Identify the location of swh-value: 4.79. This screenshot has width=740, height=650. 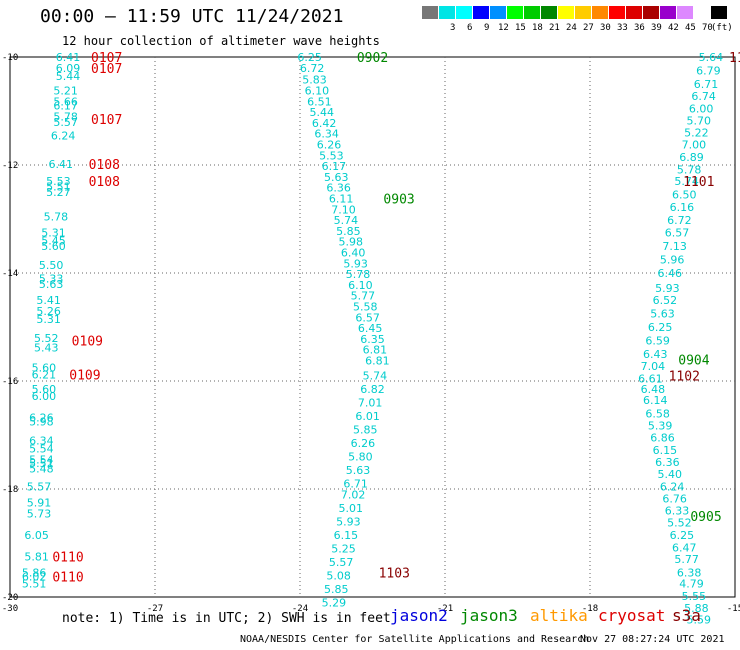
(691, 584).